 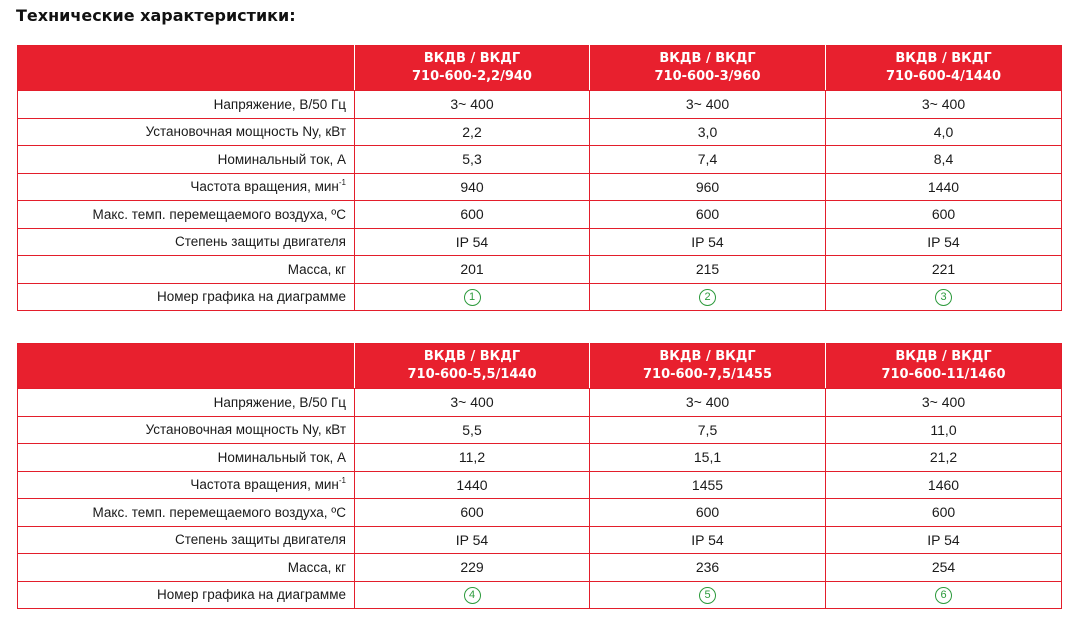 I want to click on chart-number-badge: 5, so click(x=707, y=595).